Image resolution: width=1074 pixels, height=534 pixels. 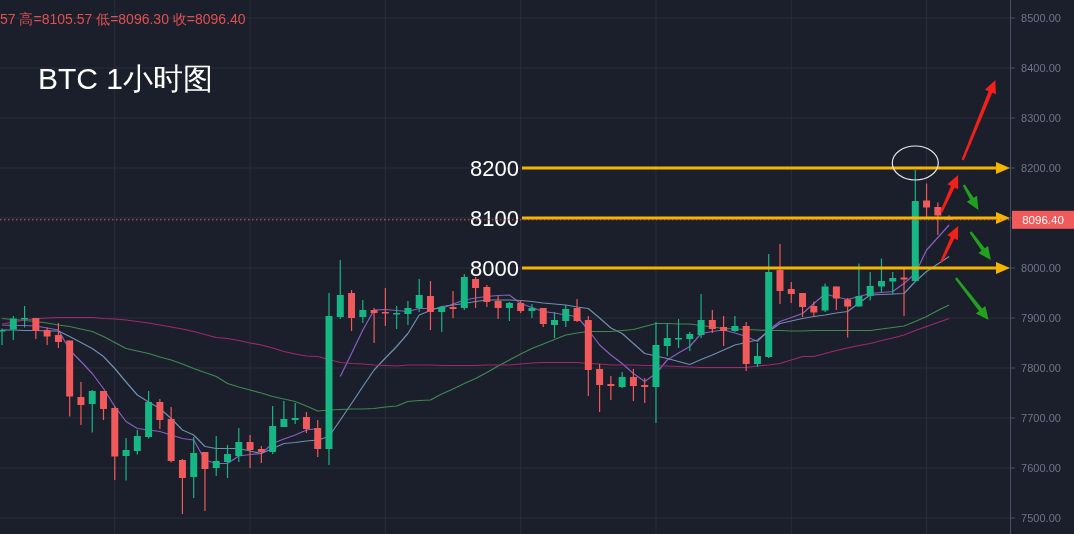 What do you see at coordinates (1041, 18) in the screenshot?
I see `y-tick-label: 8500.00` at bounding box center [1041, 18].